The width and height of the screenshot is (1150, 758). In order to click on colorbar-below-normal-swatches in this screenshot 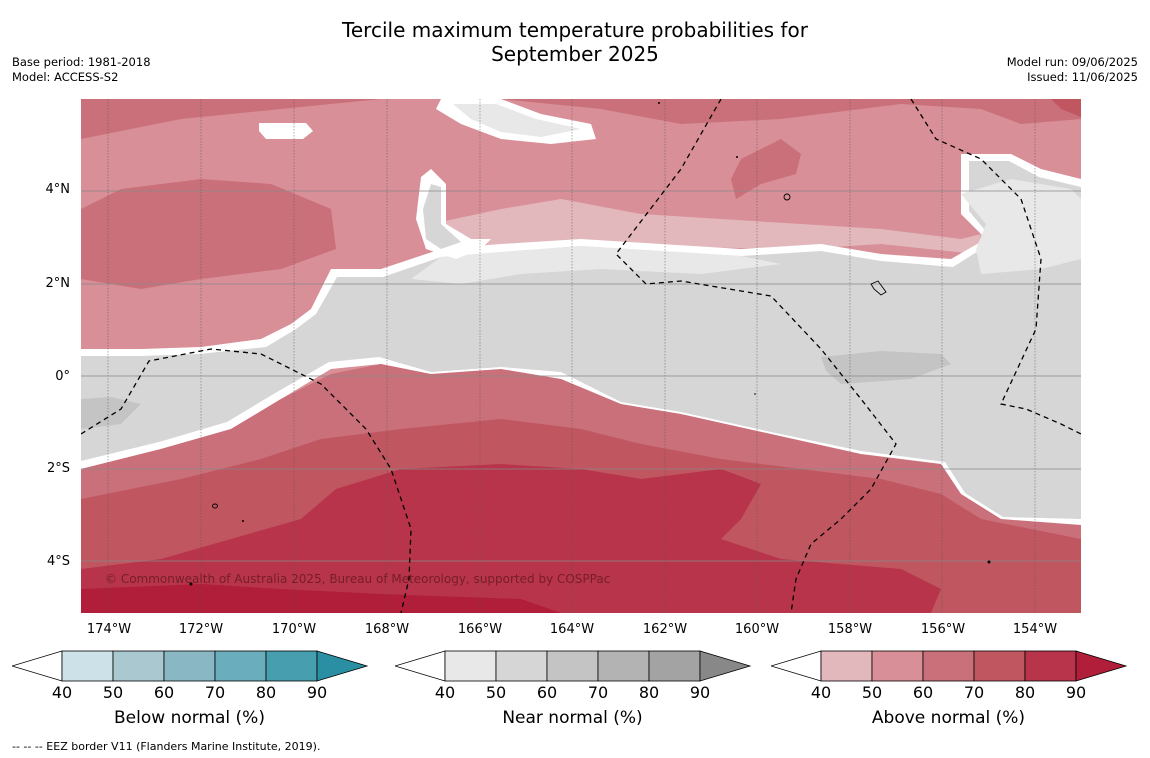, I will do `click(189, 666)`.